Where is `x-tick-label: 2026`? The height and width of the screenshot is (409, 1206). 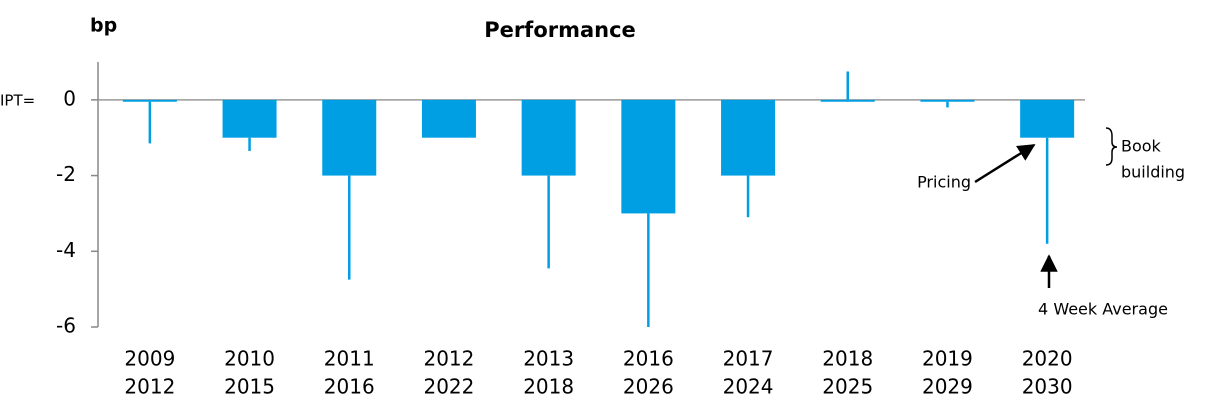 x-tick-label: 2026 is located at coordinates (648, 387).